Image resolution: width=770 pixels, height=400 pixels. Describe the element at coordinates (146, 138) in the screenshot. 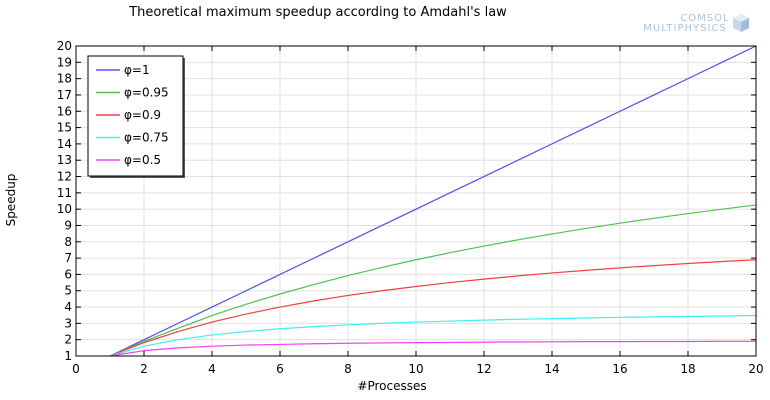

I see `legend-entry-label: φ=0.75` at that location.